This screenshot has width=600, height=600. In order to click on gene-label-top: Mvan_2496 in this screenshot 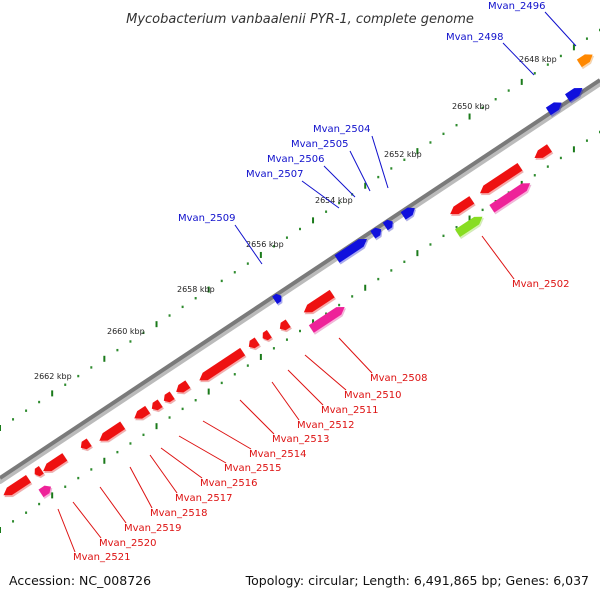, I will do `click(516, 6)`.